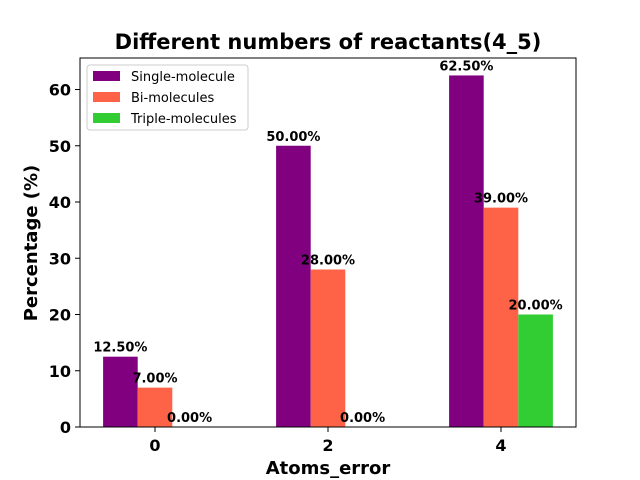 The width and height of the screenshot is (640, 480). What do you see at coordinates (328, 261) in the screenshot?
I see `data-label: 28.00%` at bounding box center [328, 261].